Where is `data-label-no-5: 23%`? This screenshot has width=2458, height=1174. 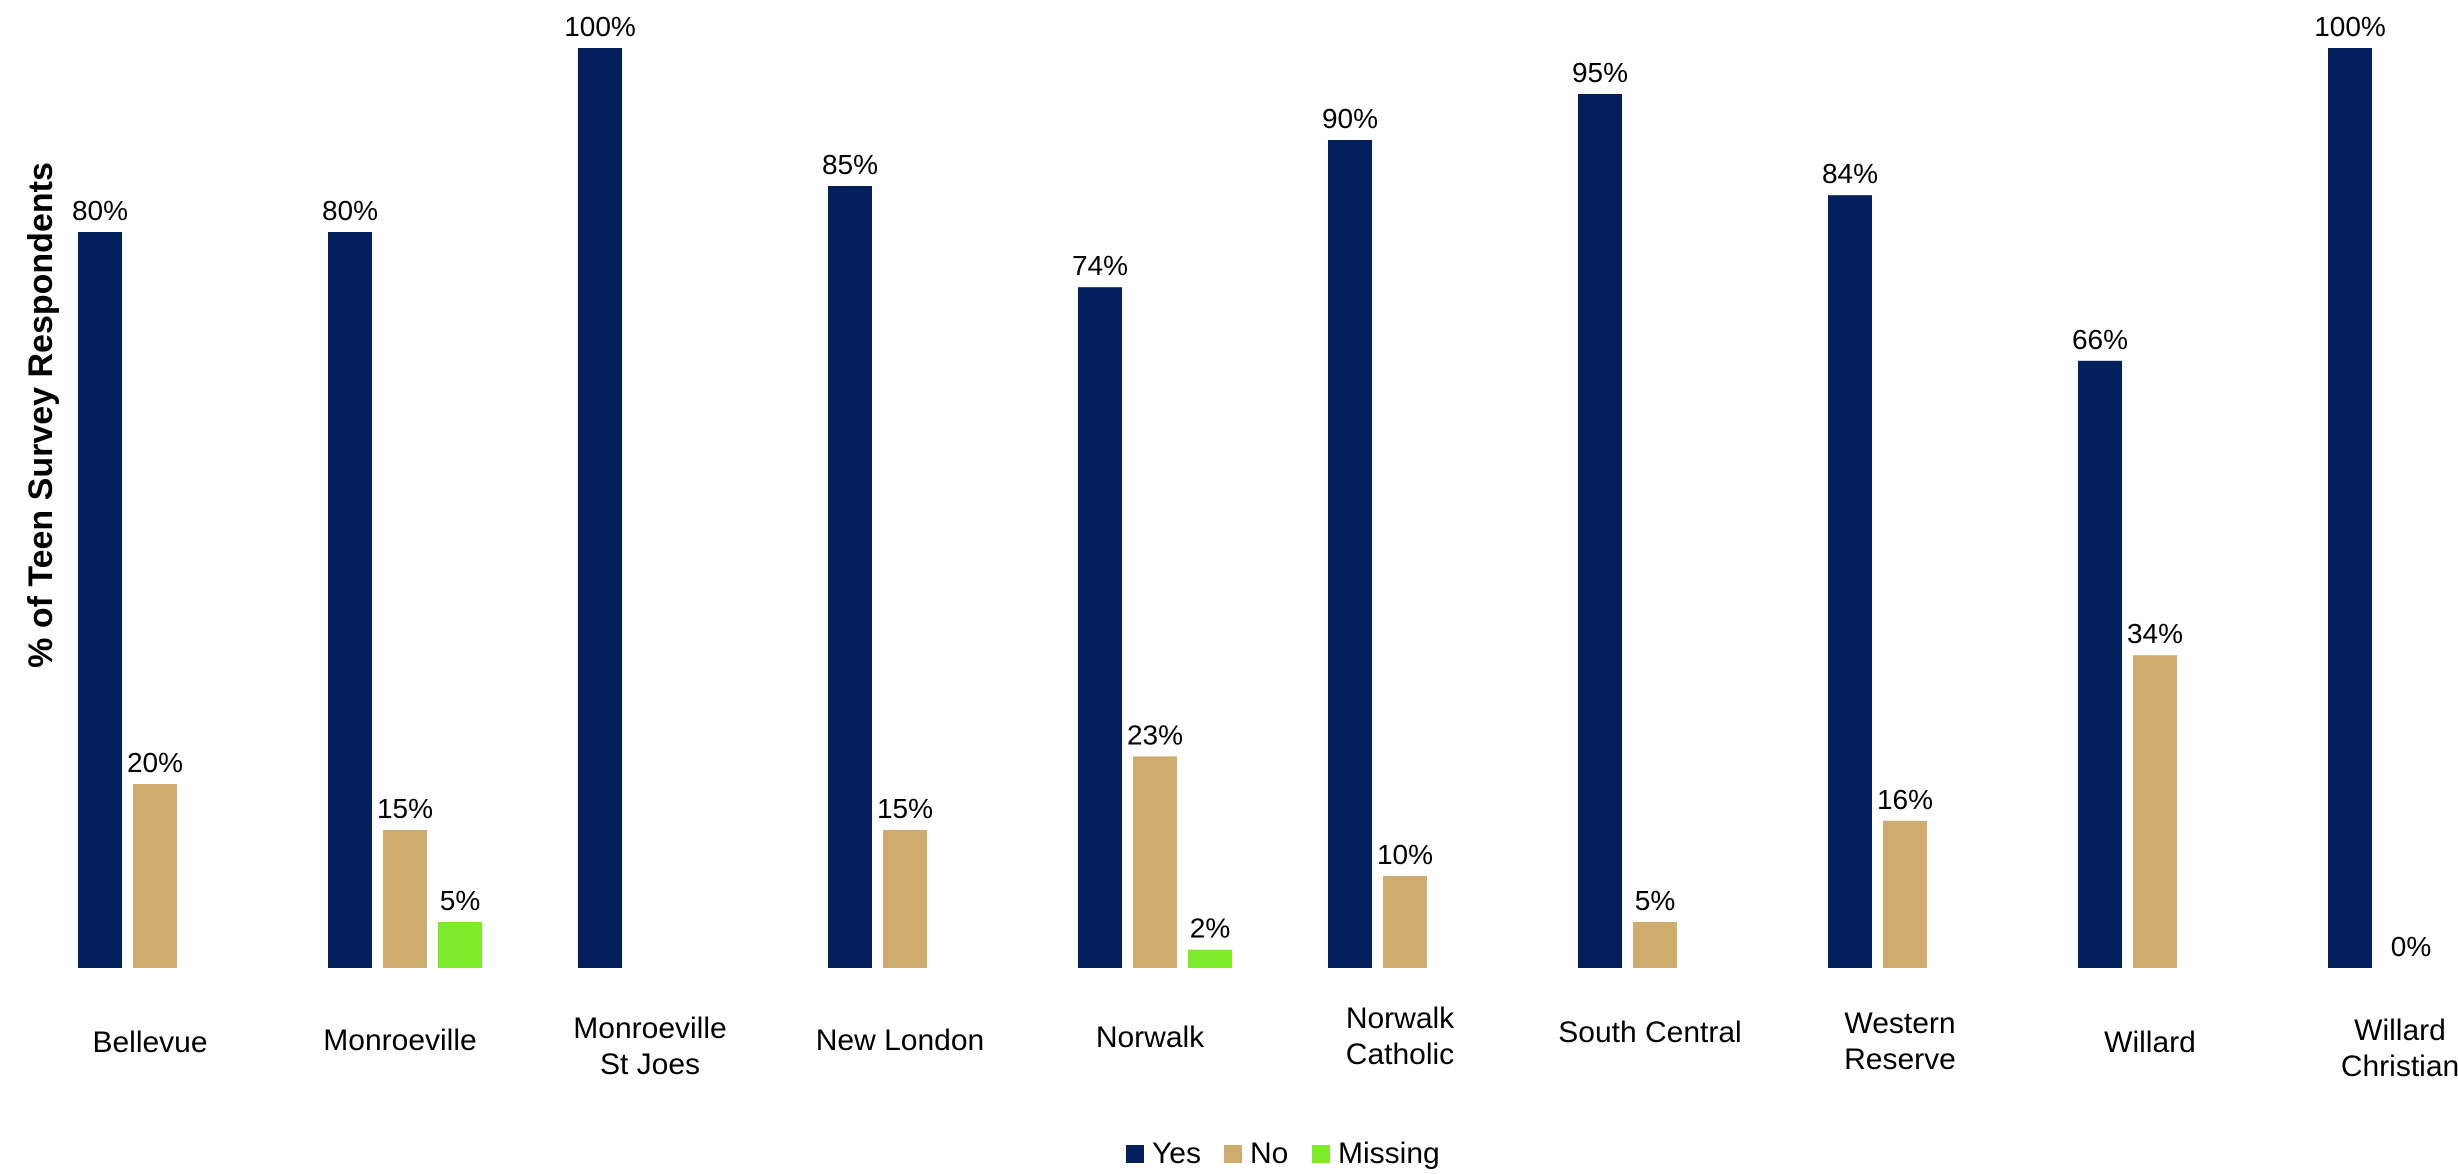
data-label-no-5: 23% is located at coordinates (1155, 734).